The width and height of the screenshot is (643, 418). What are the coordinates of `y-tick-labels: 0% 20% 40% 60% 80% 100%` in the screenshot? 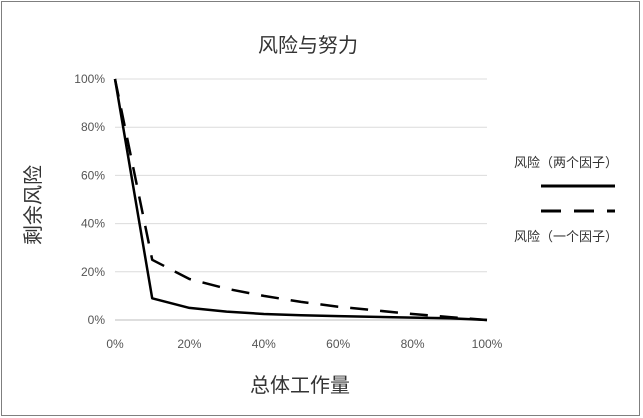 It's located at (89, 199).